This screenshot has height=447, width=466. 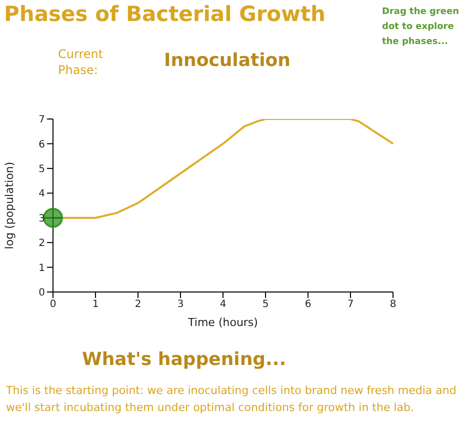 What do you see at coordinates (165, 14) in the screenshot?
I see `chart-title: Phases of Bacterial Growth` at bounding box center [165, 14].